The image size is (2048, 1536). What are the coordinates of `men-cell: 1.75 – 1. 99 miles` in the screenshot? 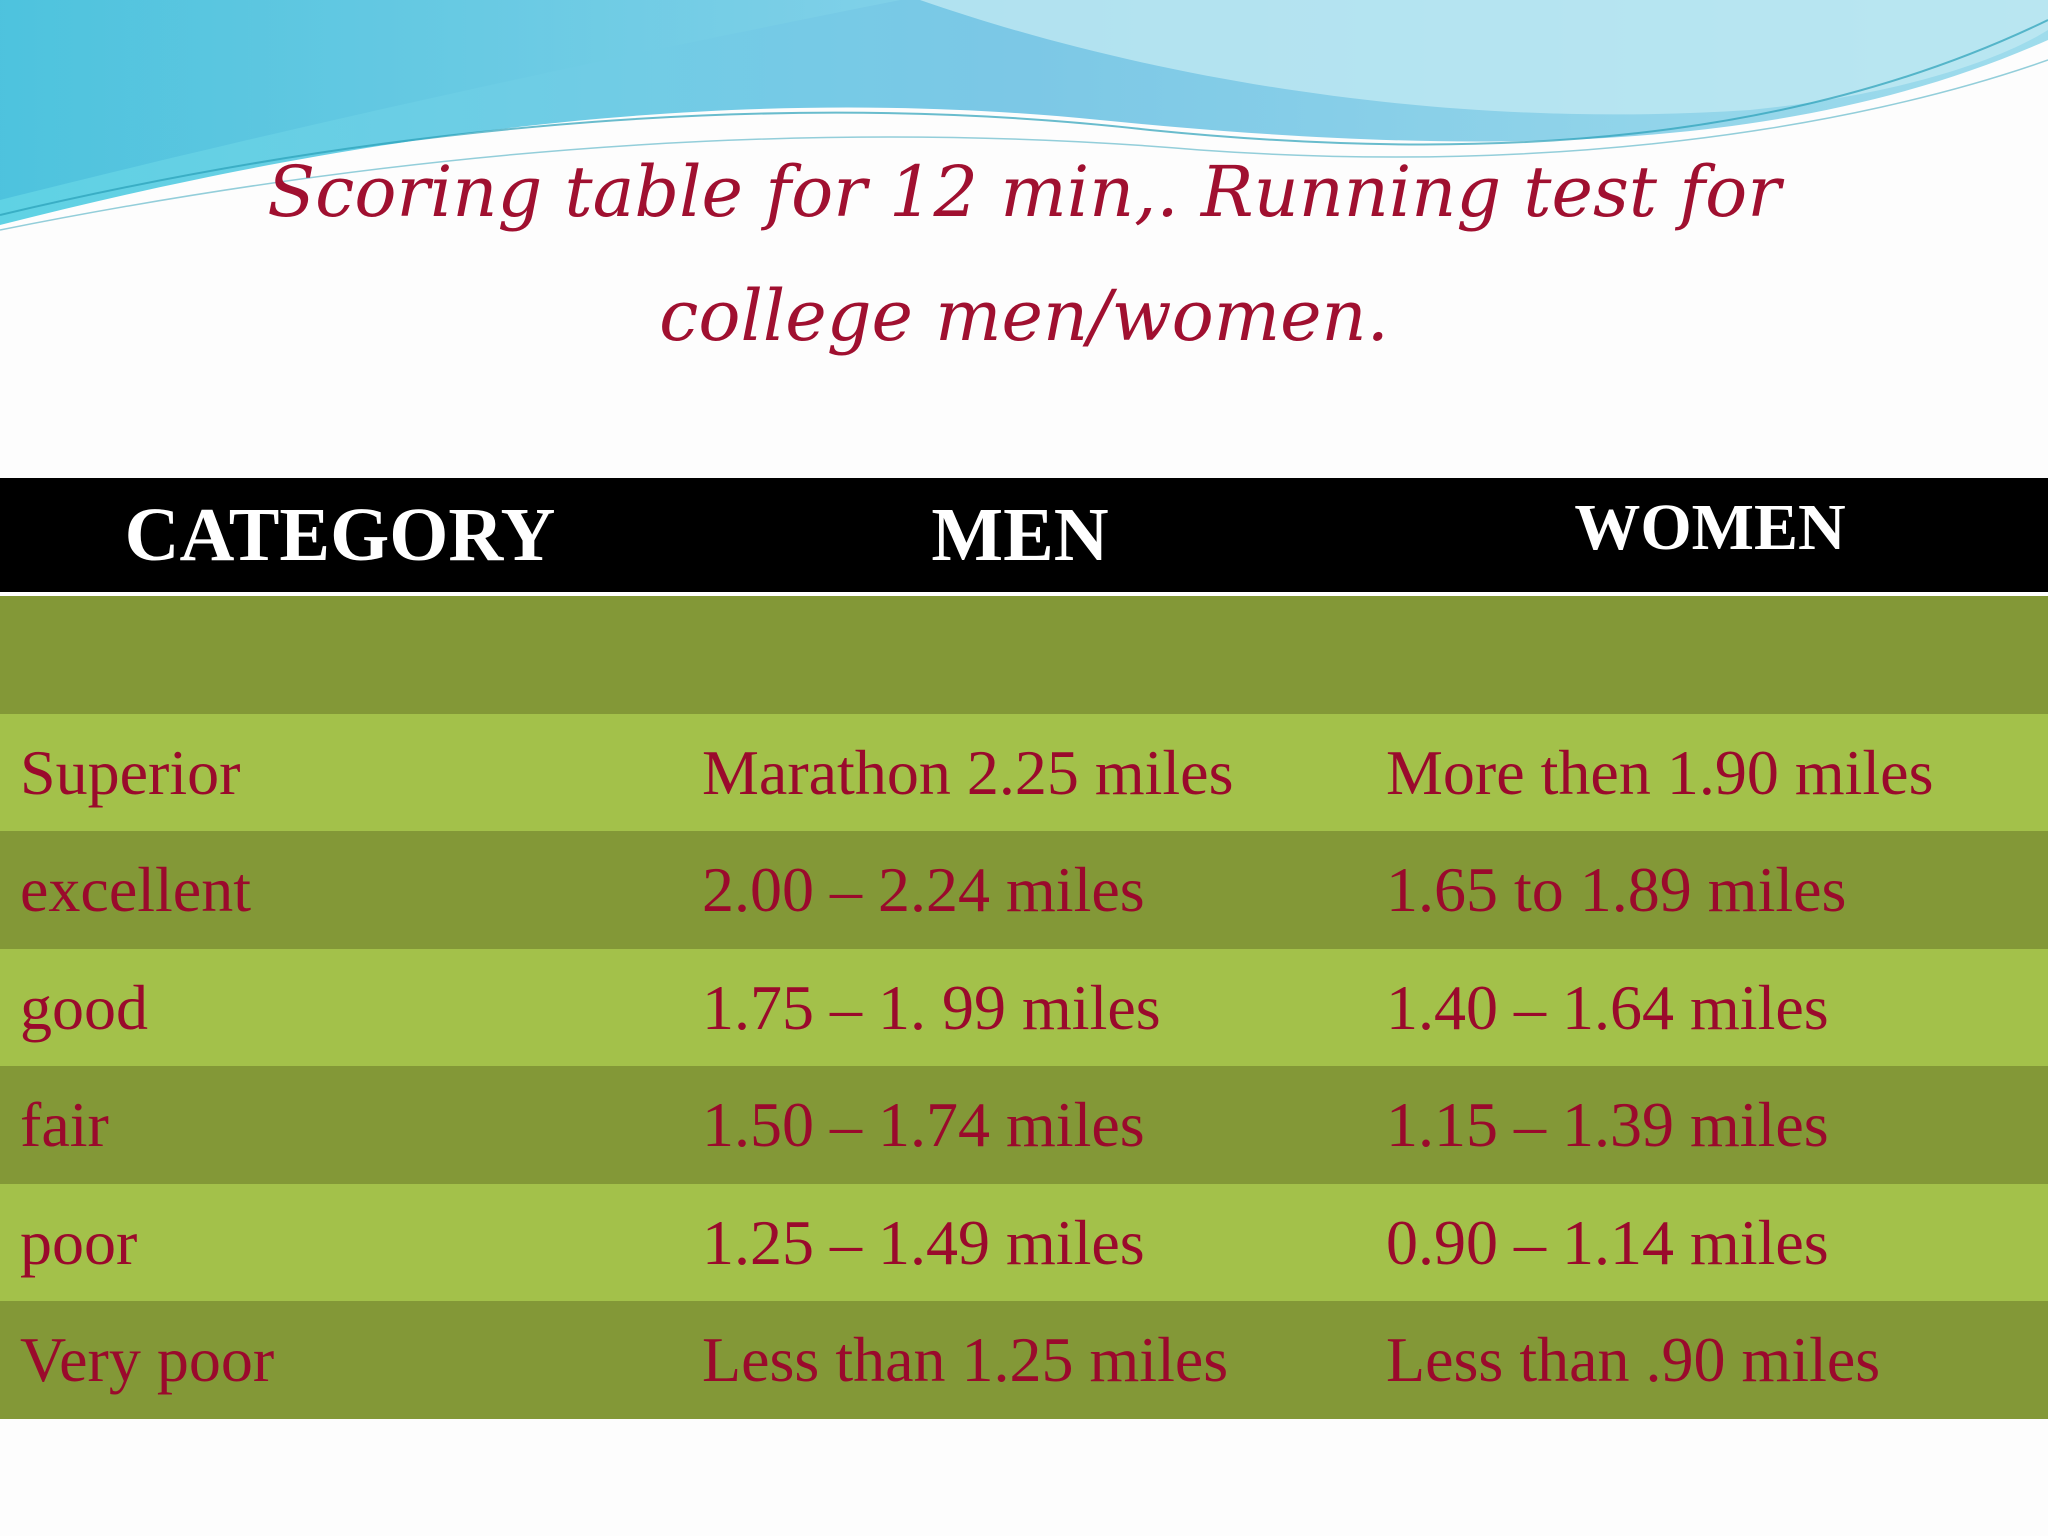 It's located at (931, 1007).